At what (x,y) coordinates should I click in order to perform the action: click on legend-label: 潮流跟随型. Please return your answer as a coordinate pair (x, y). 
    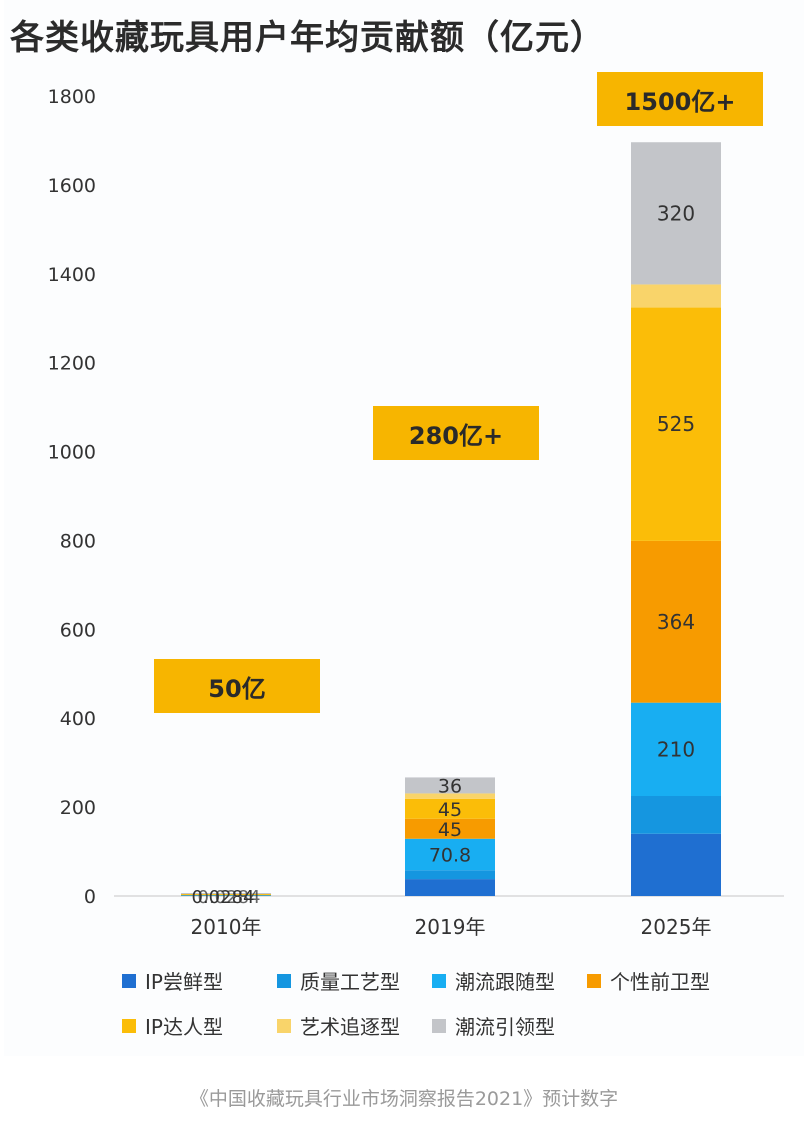
    Looking at the image, I should click on (505, 982).